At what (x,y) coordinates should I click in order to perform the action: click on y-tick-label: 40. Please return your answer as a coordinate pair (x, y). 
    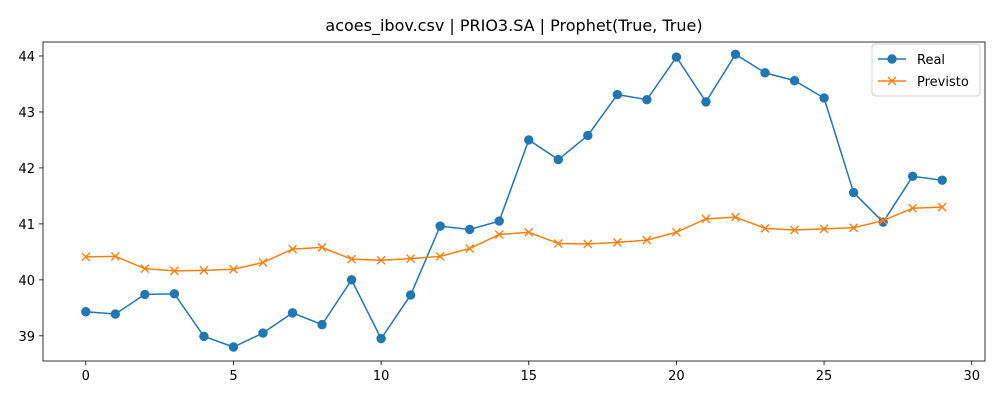
    Looking at the image, I should click on (26, 281).